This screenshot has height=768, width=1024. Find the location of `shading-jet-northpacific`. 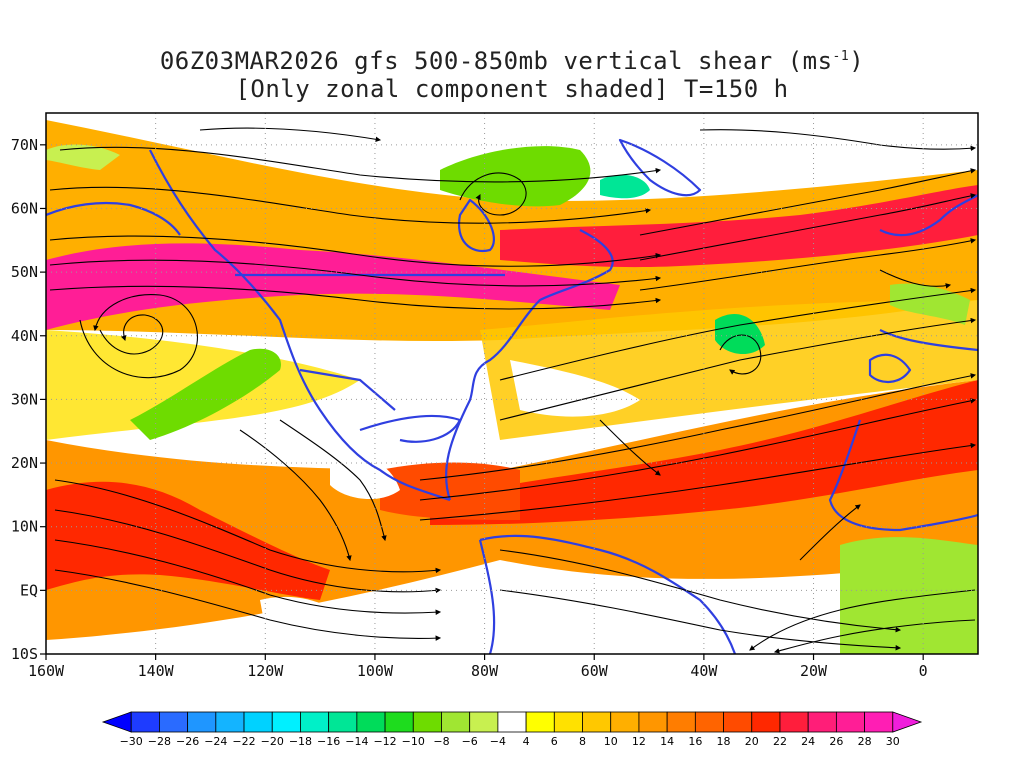

shading-jet-northpacific is located at coordinates (333, 286).